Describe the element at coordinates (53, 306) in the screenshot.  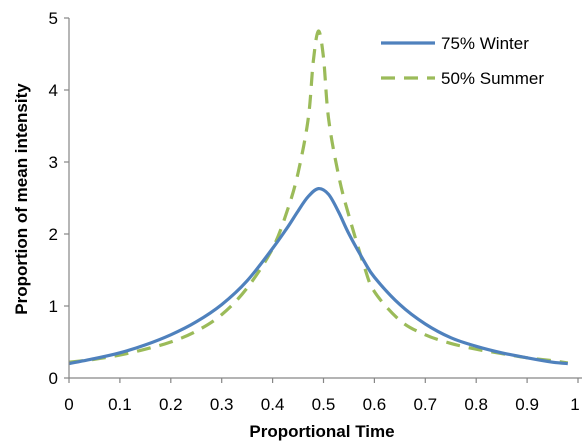
I see `y-tick-label: 1` at that location.